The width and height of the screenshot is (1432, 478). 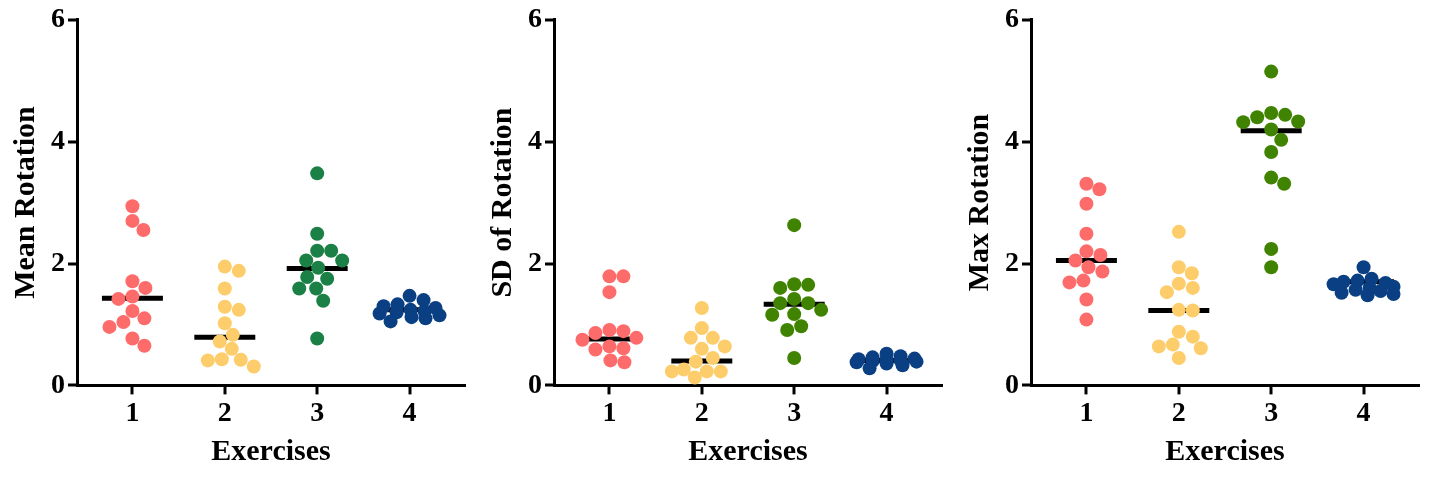 I want to click on y-axis-title: Mean Rotation, so click(x=23, y=202).